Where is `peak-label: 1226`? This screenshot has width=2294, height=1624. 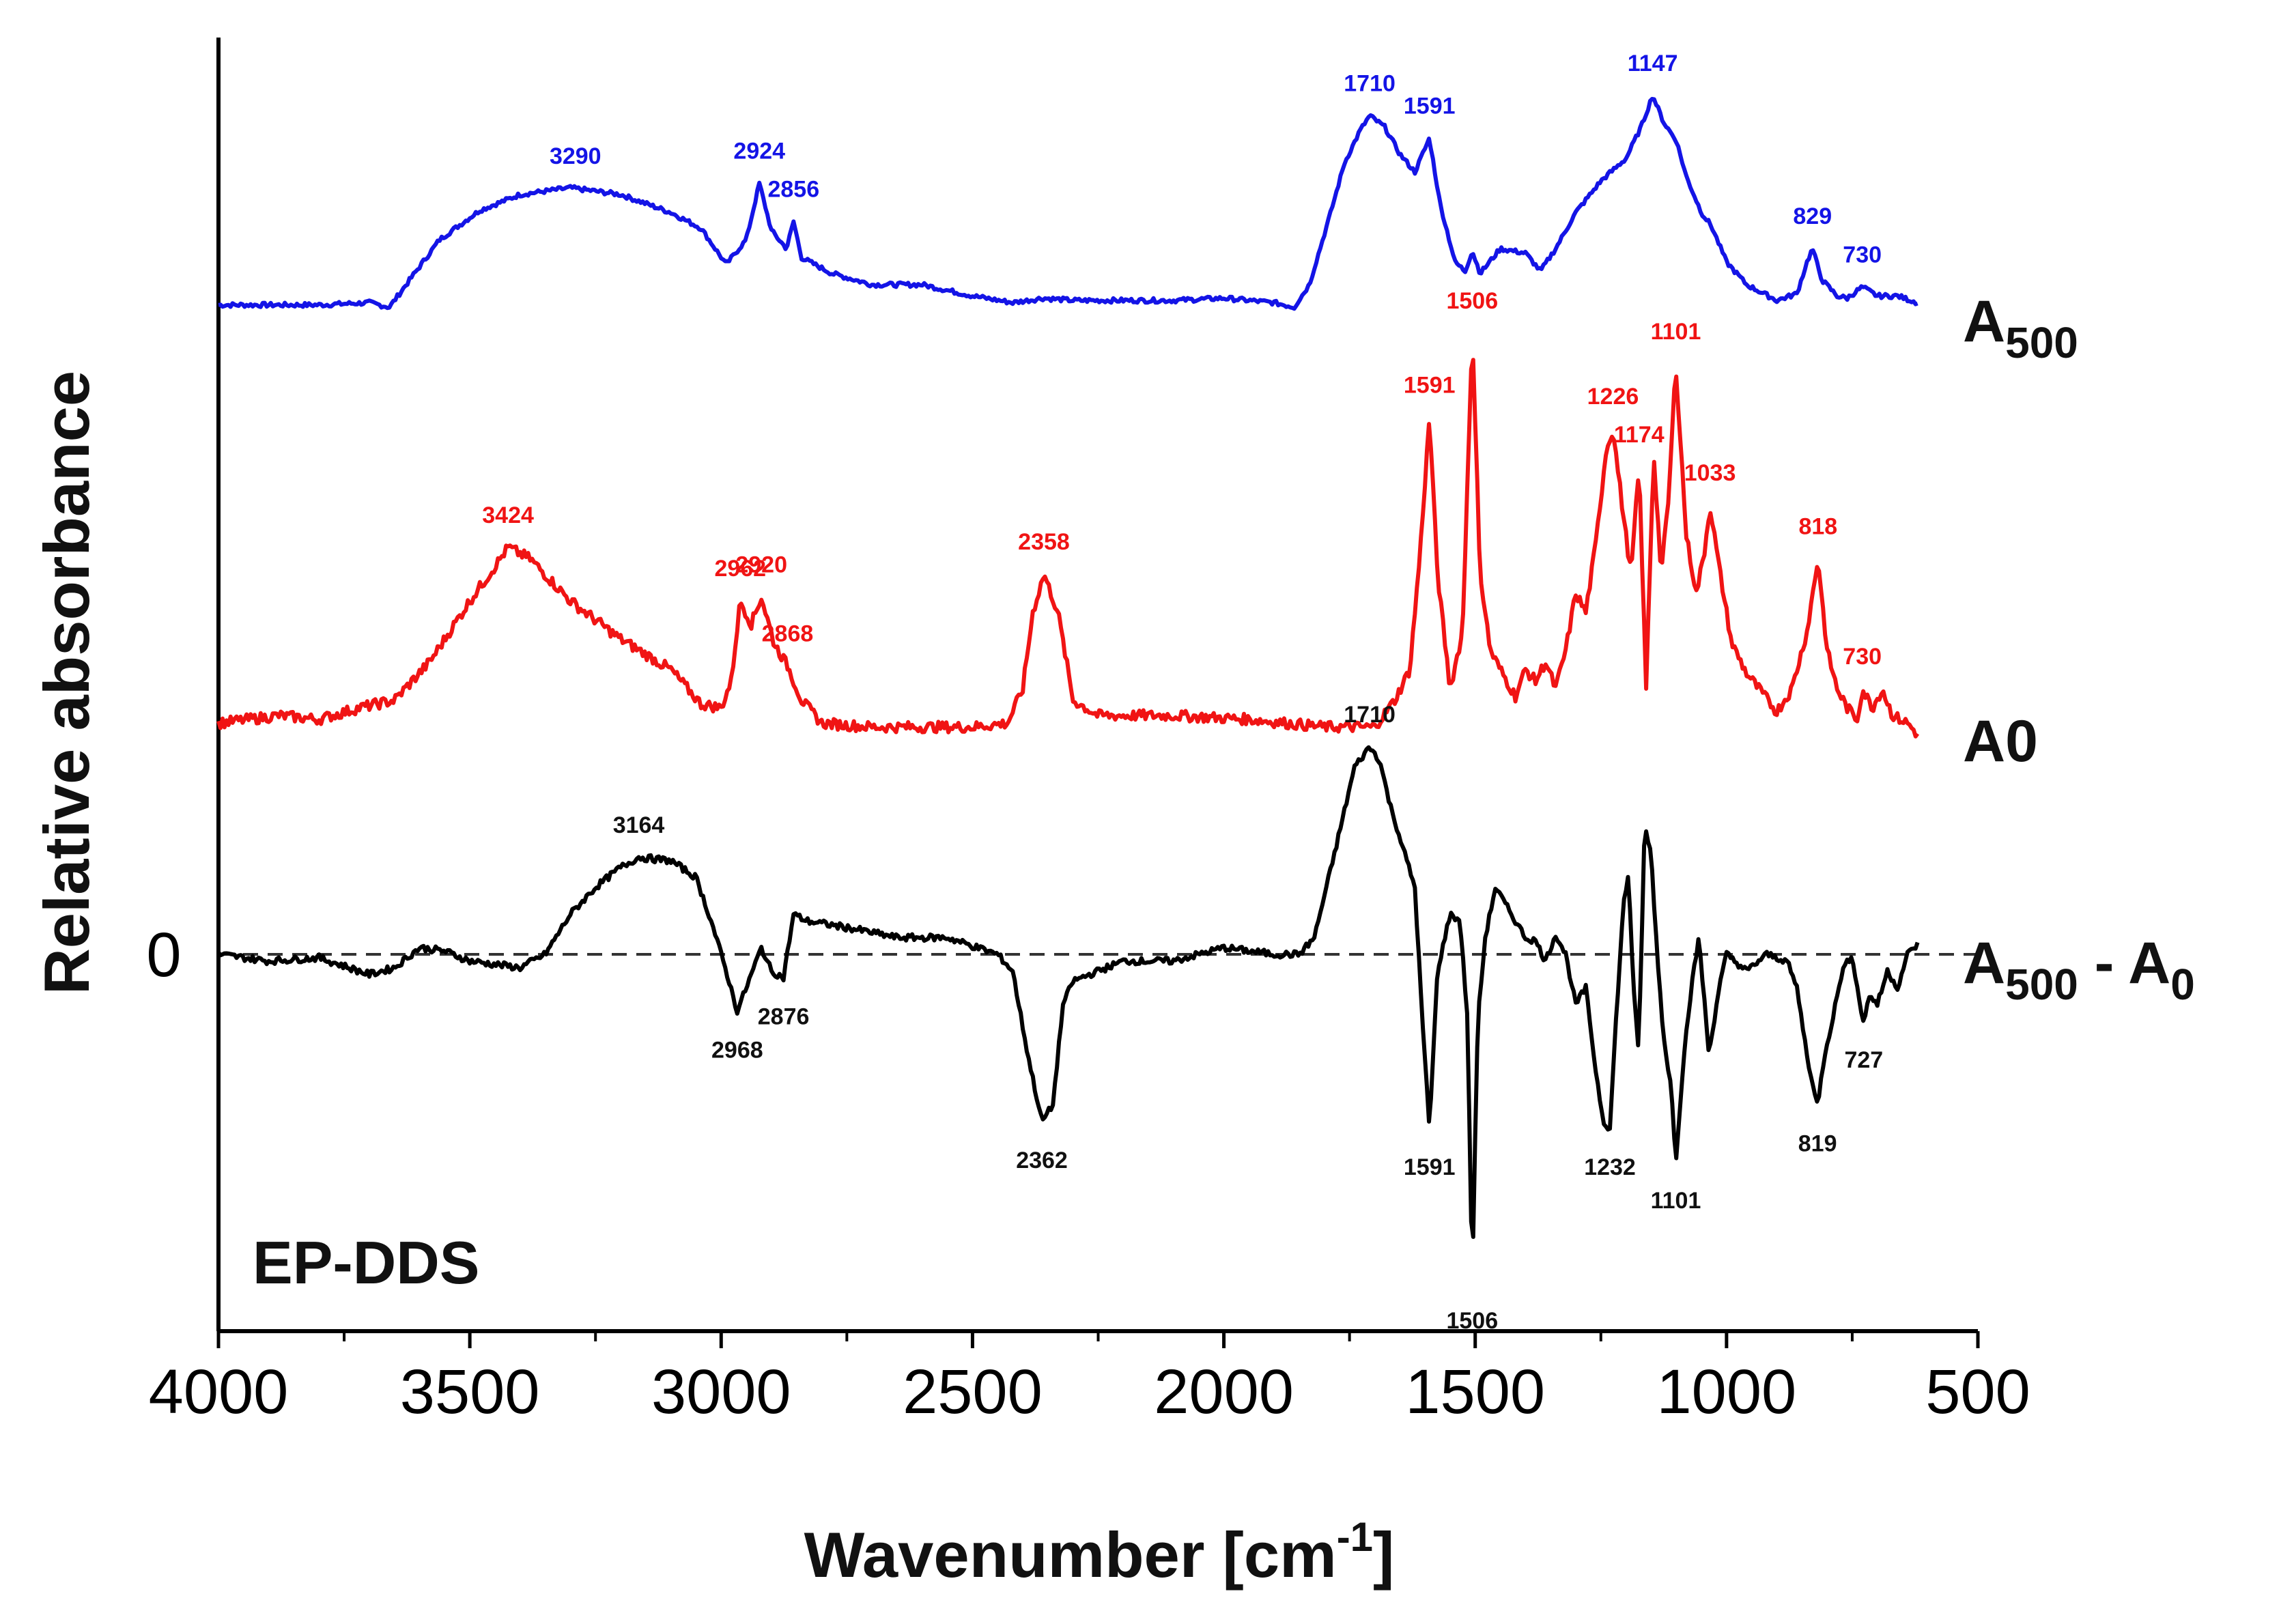
peak-label: 1226 is located at coordinates (1613, 397).